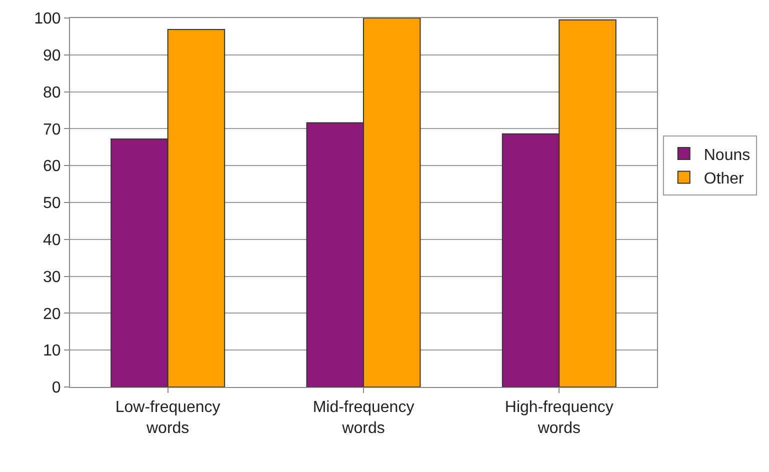  I want to click on legend-label: Other, so click(724, 179).